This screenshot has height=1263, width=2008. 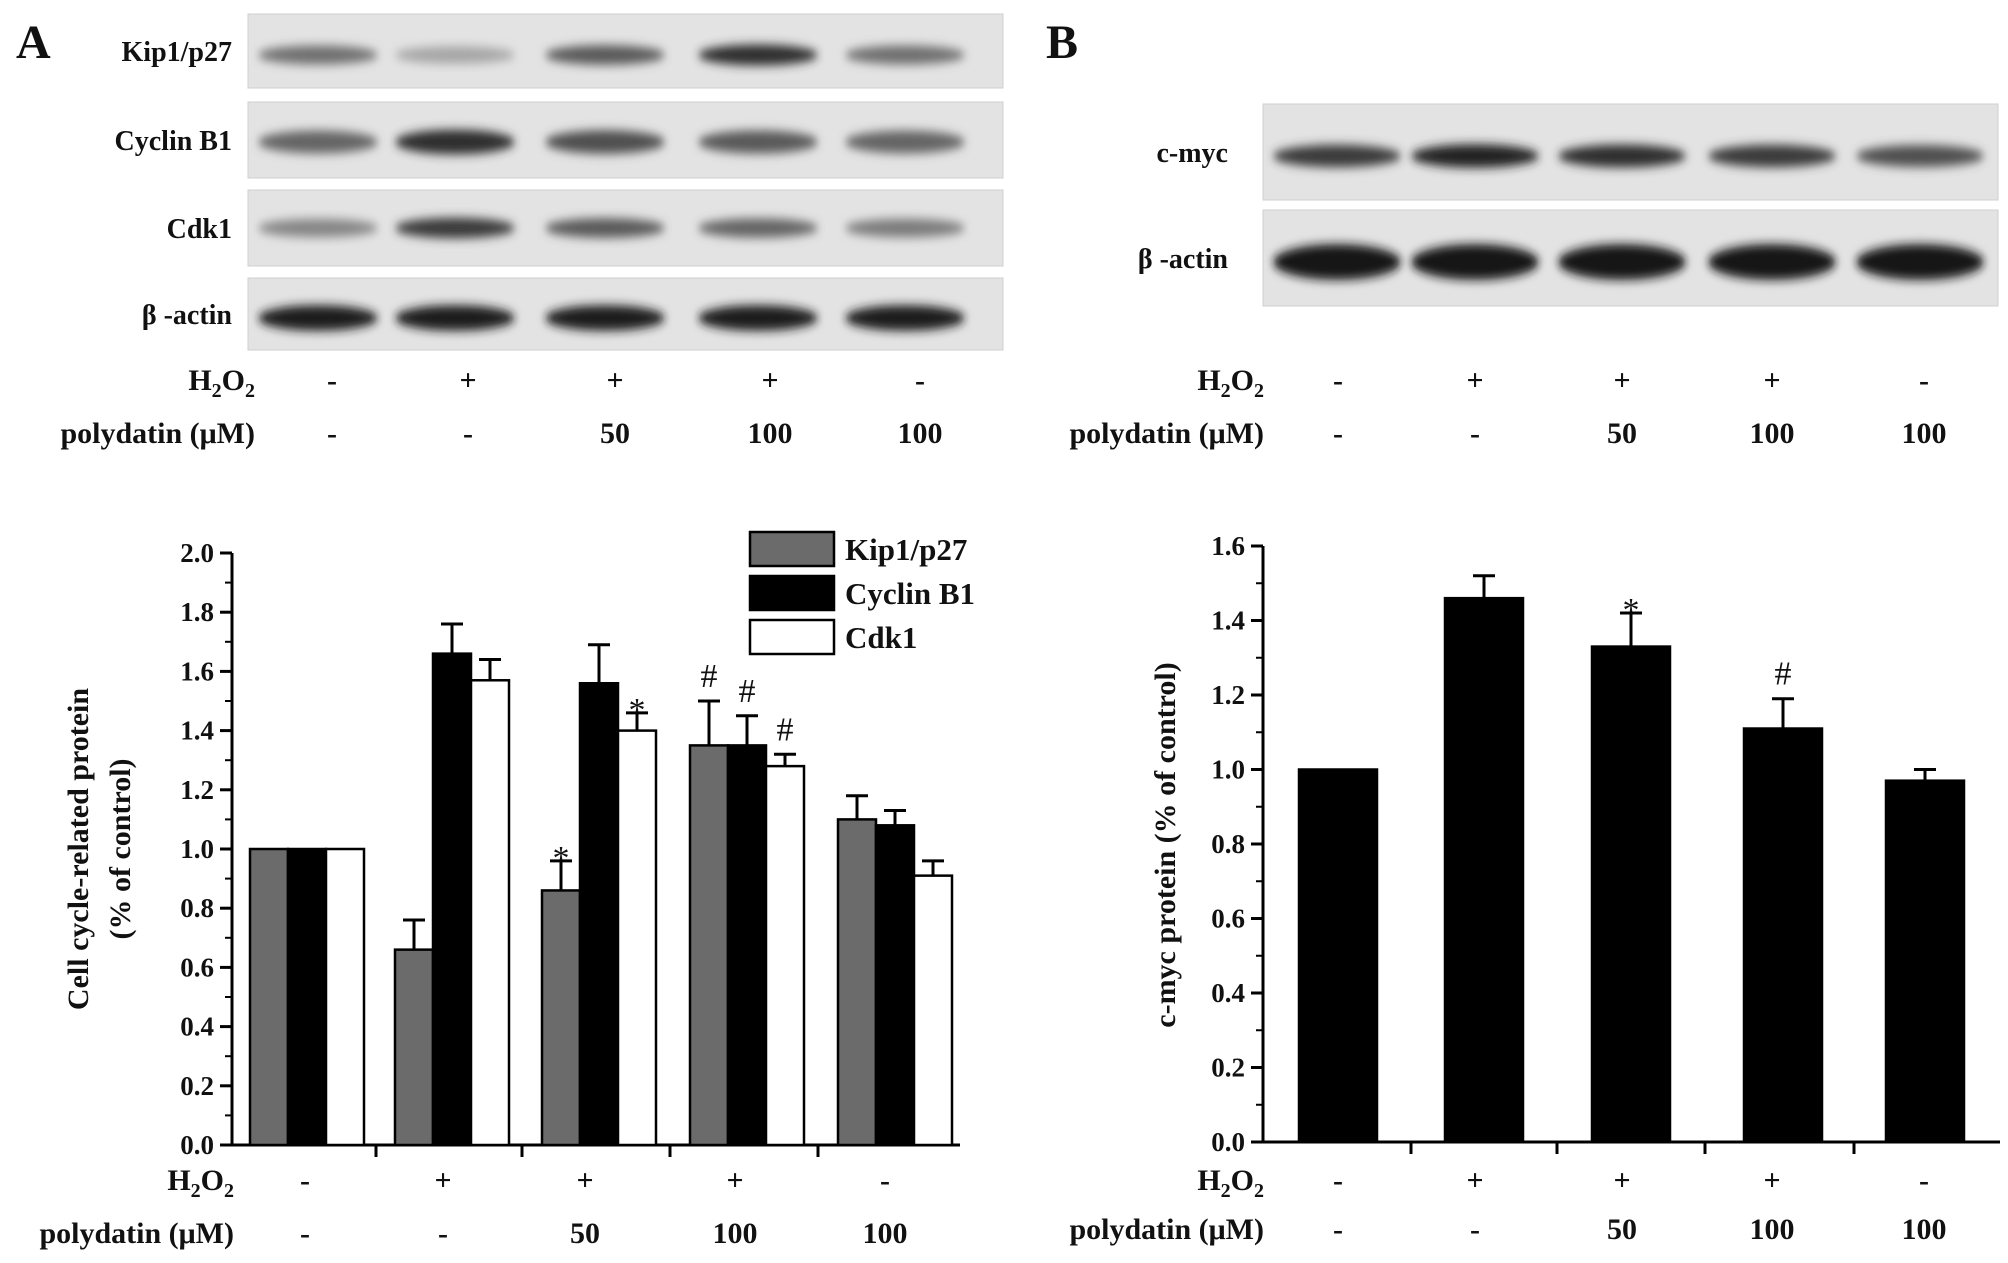 What do you see at coordinates (1228, 1142) in the screenshot?
I see `y-tick-label: 0.0` at bounding box center [1228, 1142].